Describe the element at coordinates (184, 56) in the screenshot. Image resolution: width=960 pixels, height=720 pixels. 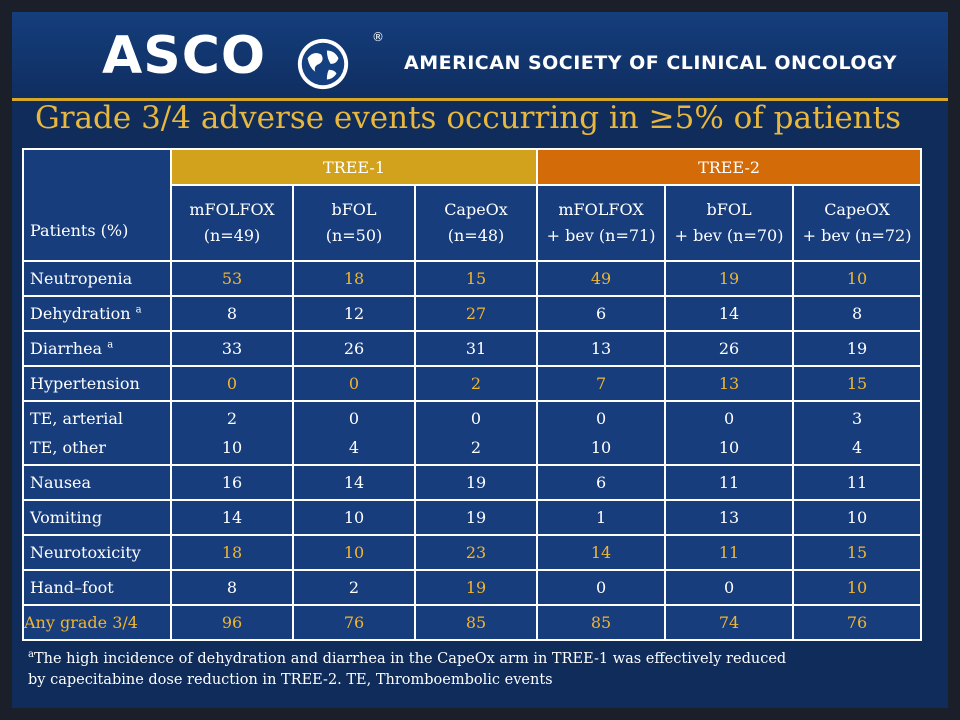
I see `asco-logo: ASCO` at that location.